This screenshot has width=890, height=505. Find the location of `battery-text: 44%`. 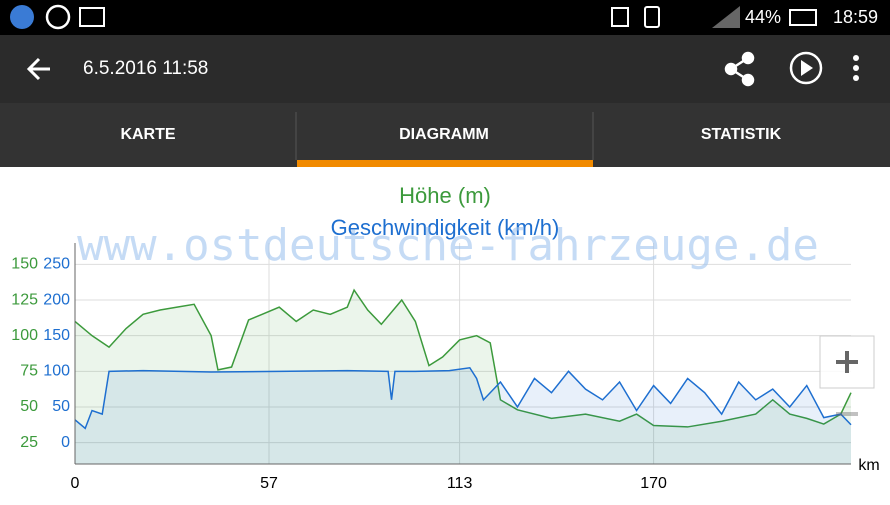

battery-text: 44% is located at coordinates (763, 17).